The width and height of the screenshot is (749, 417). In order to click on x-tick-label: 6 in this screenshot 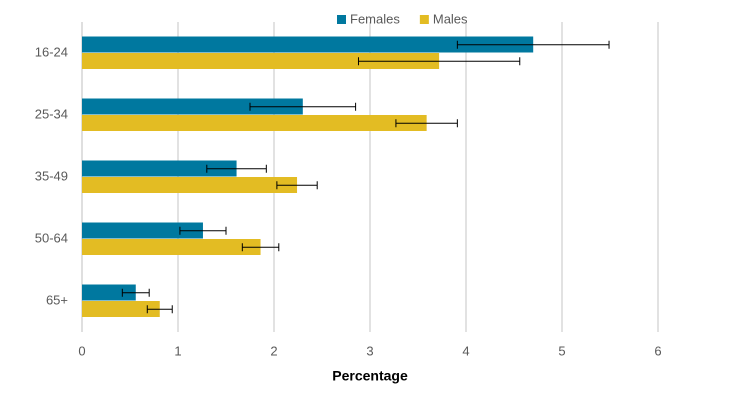, I will do `click(657, 350)`.